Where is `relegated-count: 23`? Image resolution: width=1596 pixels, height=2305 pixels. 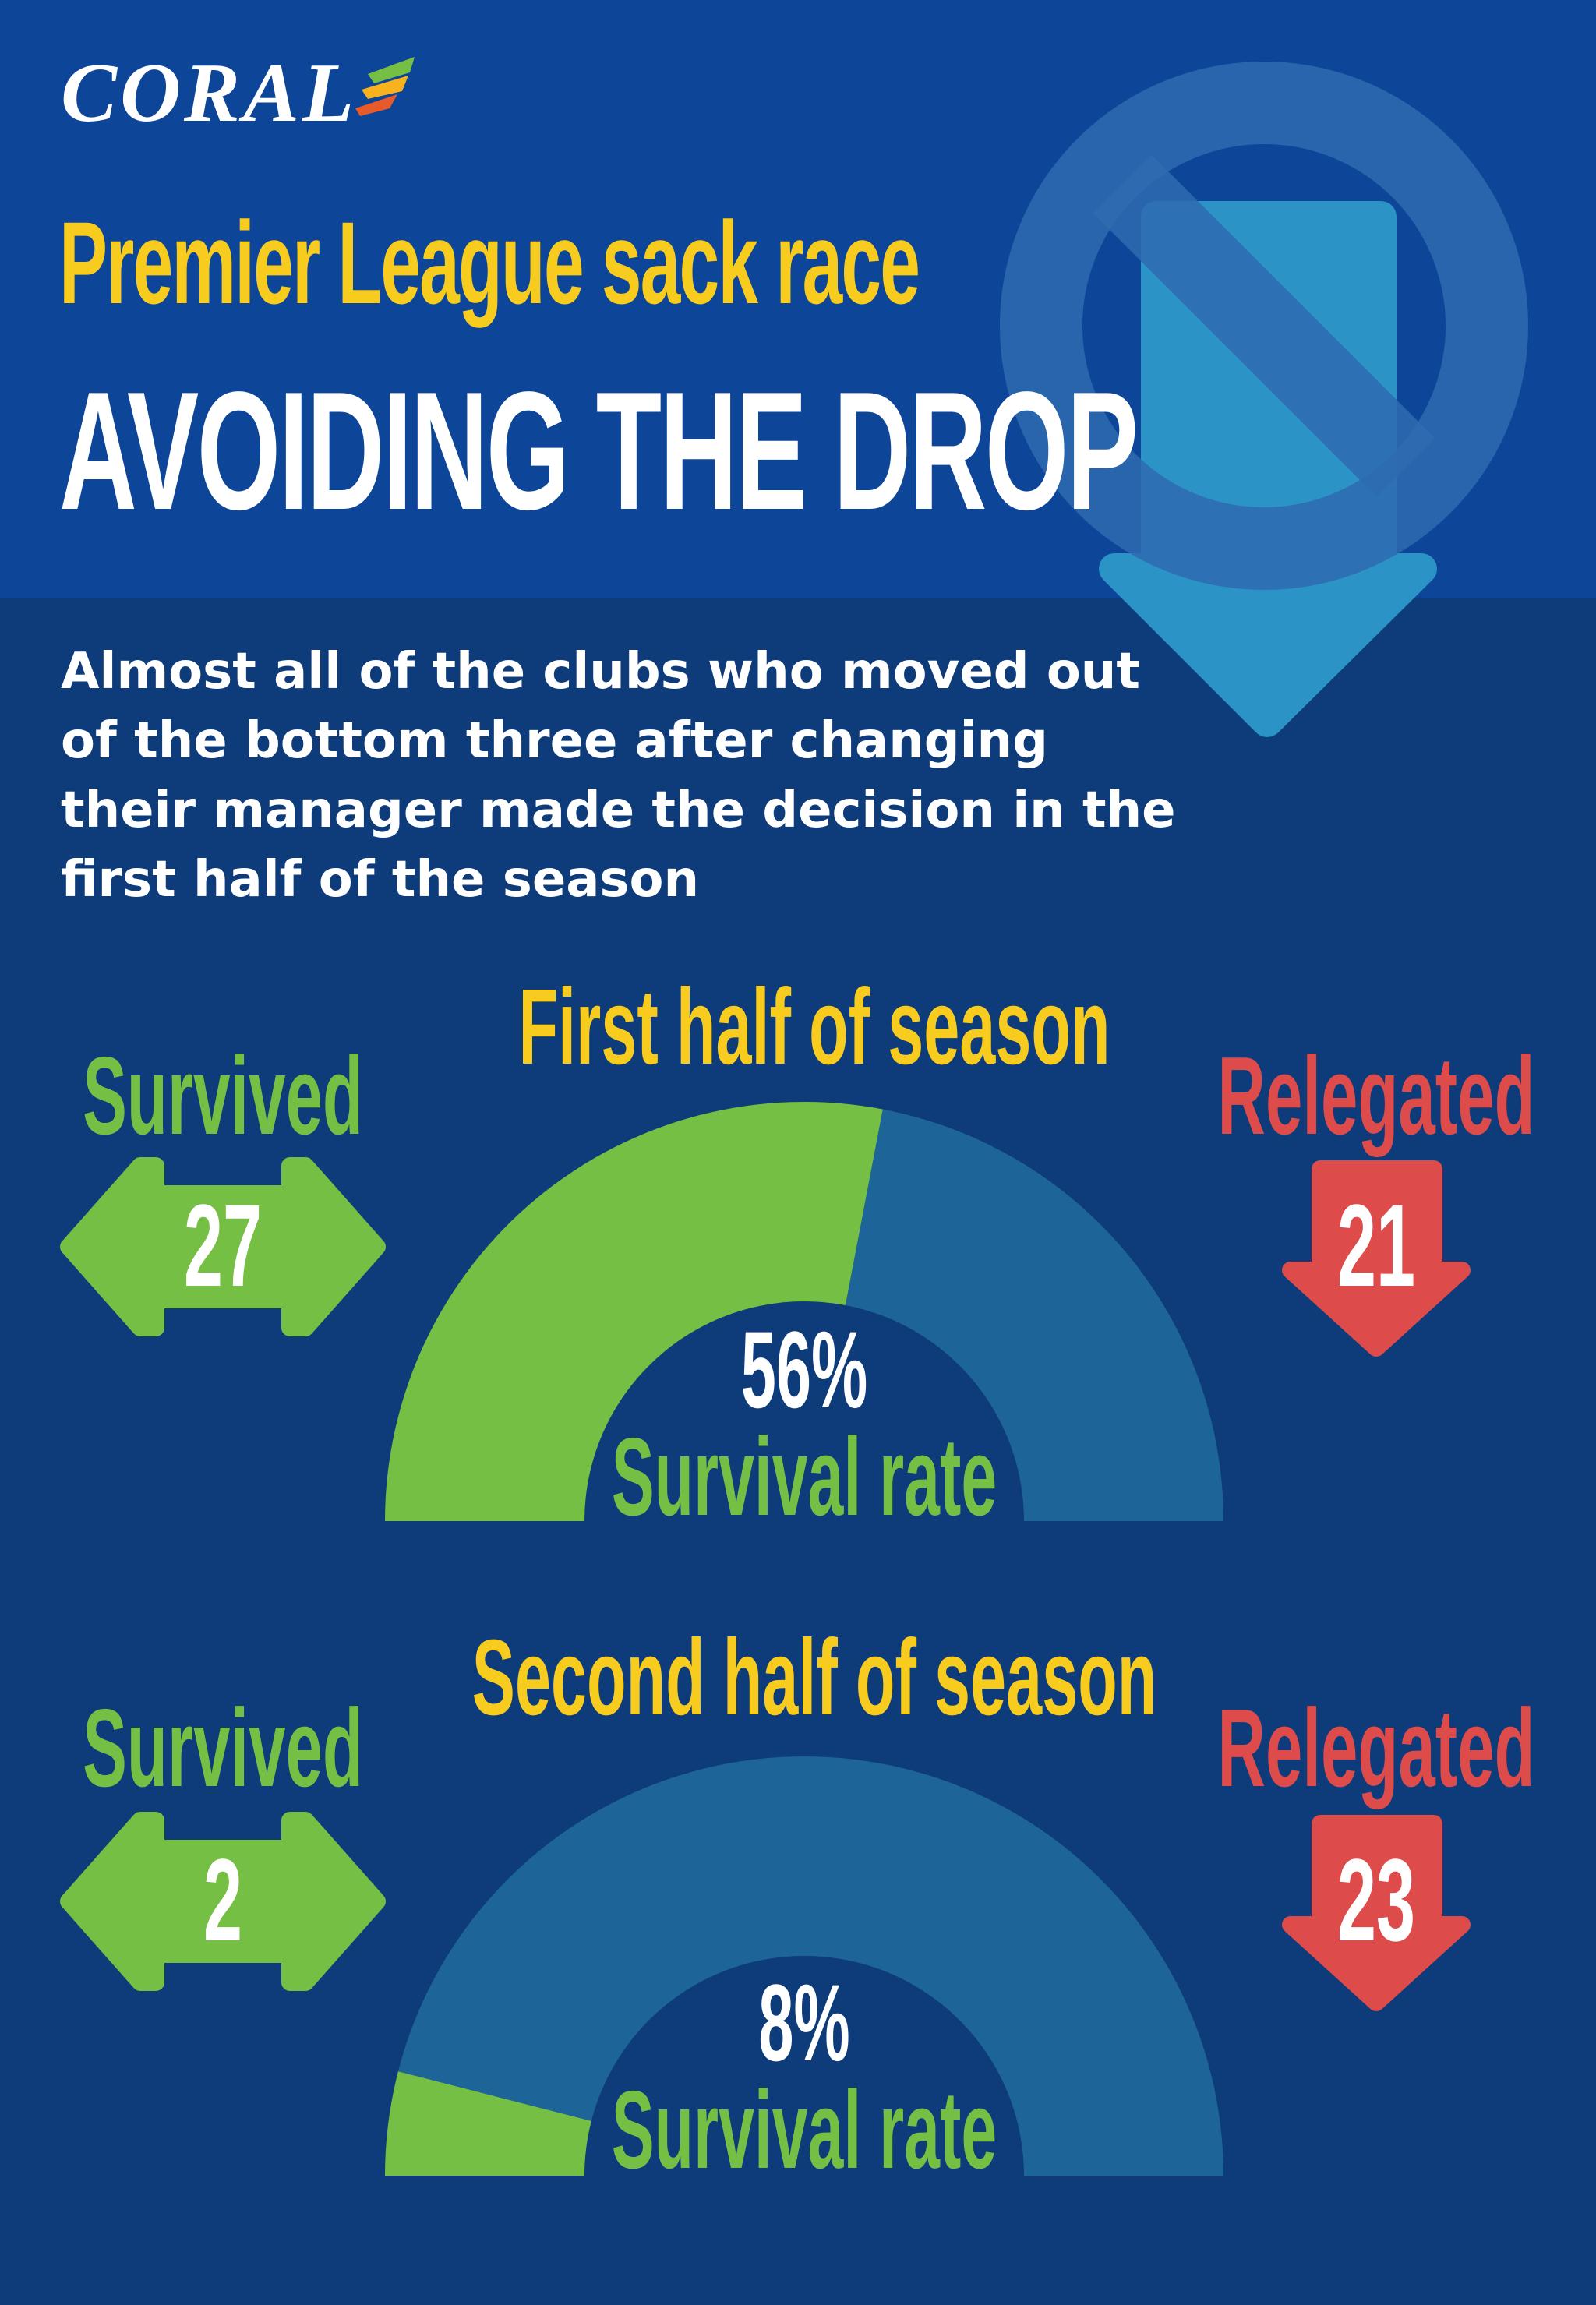 relegated-count: 23 is located at coordinates (1376, 1900).